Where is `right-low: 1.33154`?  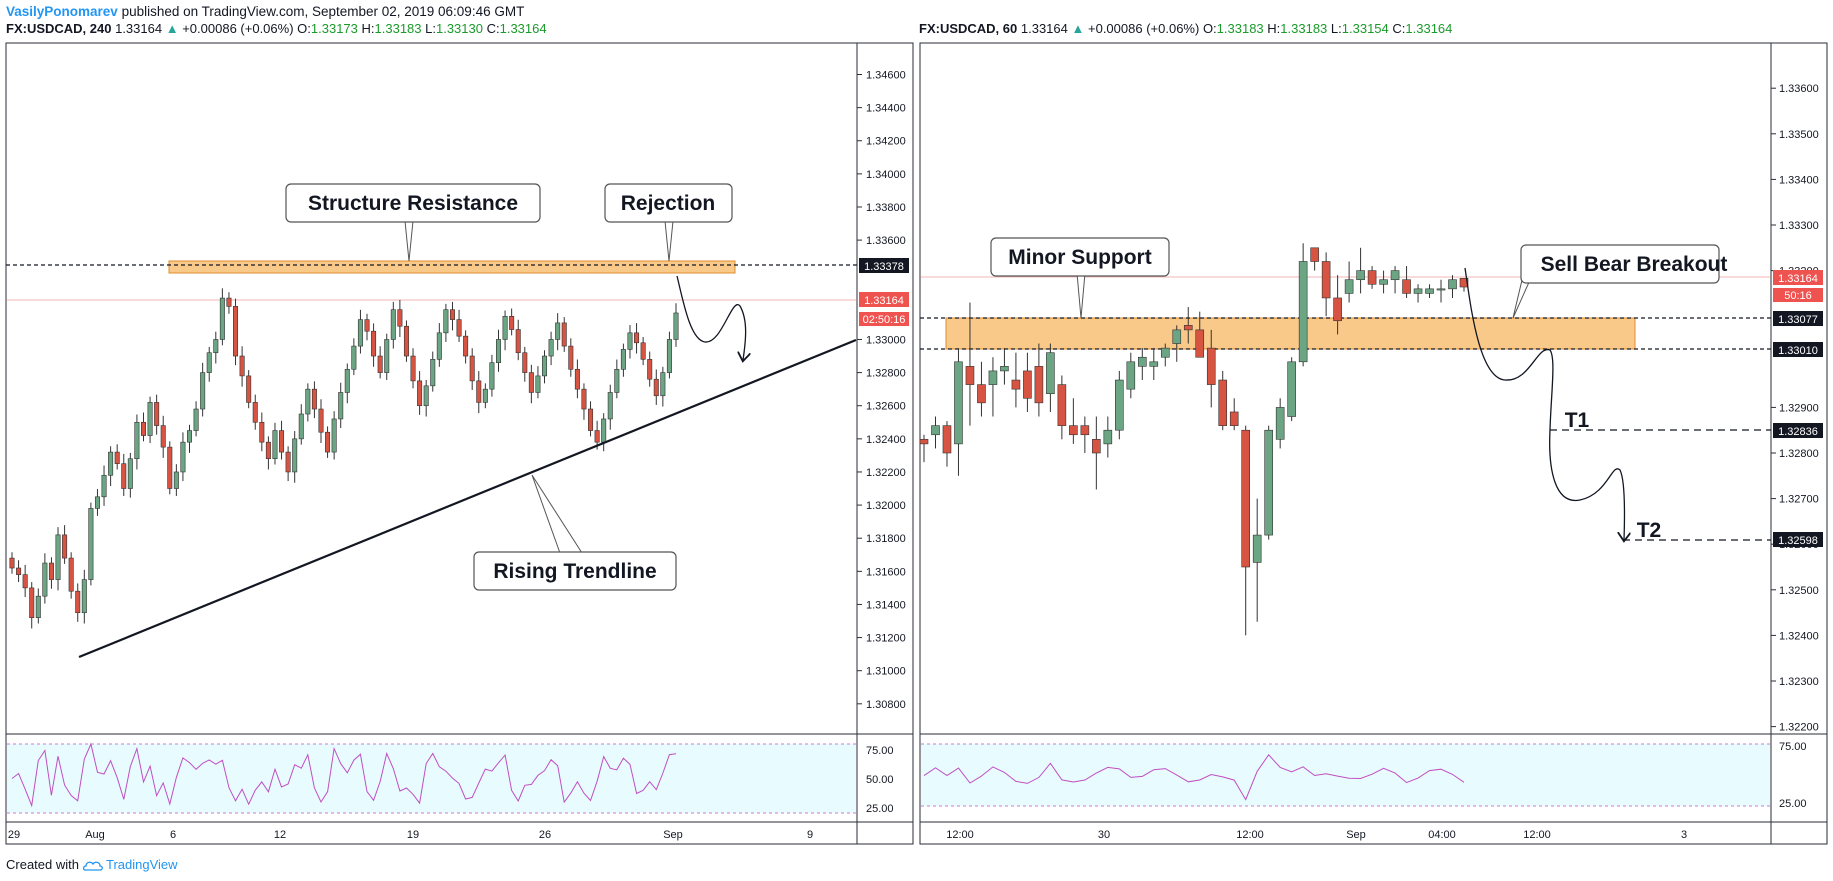
right-low: 1.33154 is located at coordinates (1365, 28).